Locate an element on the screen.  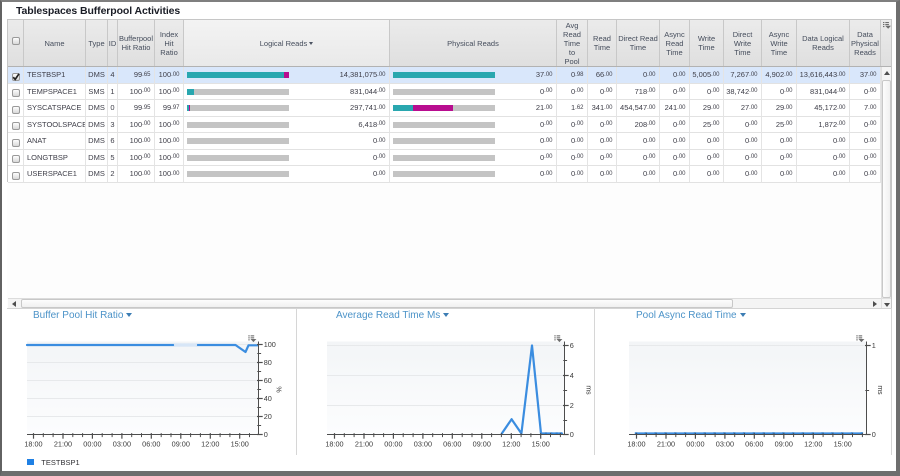
svg-text: 20 is located at coordinates (268, 416).